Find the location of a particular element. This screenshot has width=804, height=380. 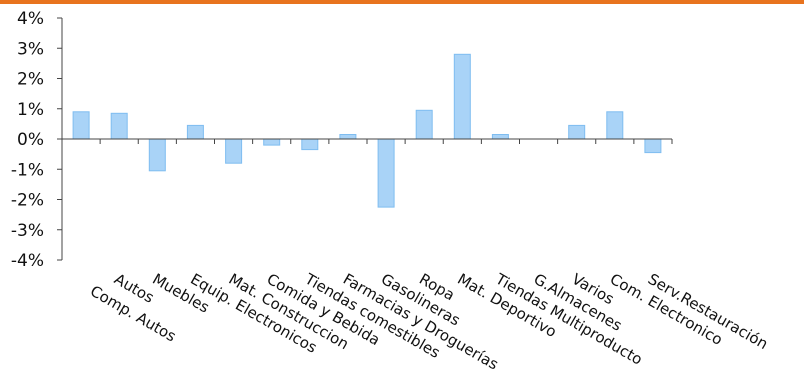

y-axis-ticks: 4% 3% 2% 1% 0% -1% -2% -3% -4% is located at coordinates (36, 140).